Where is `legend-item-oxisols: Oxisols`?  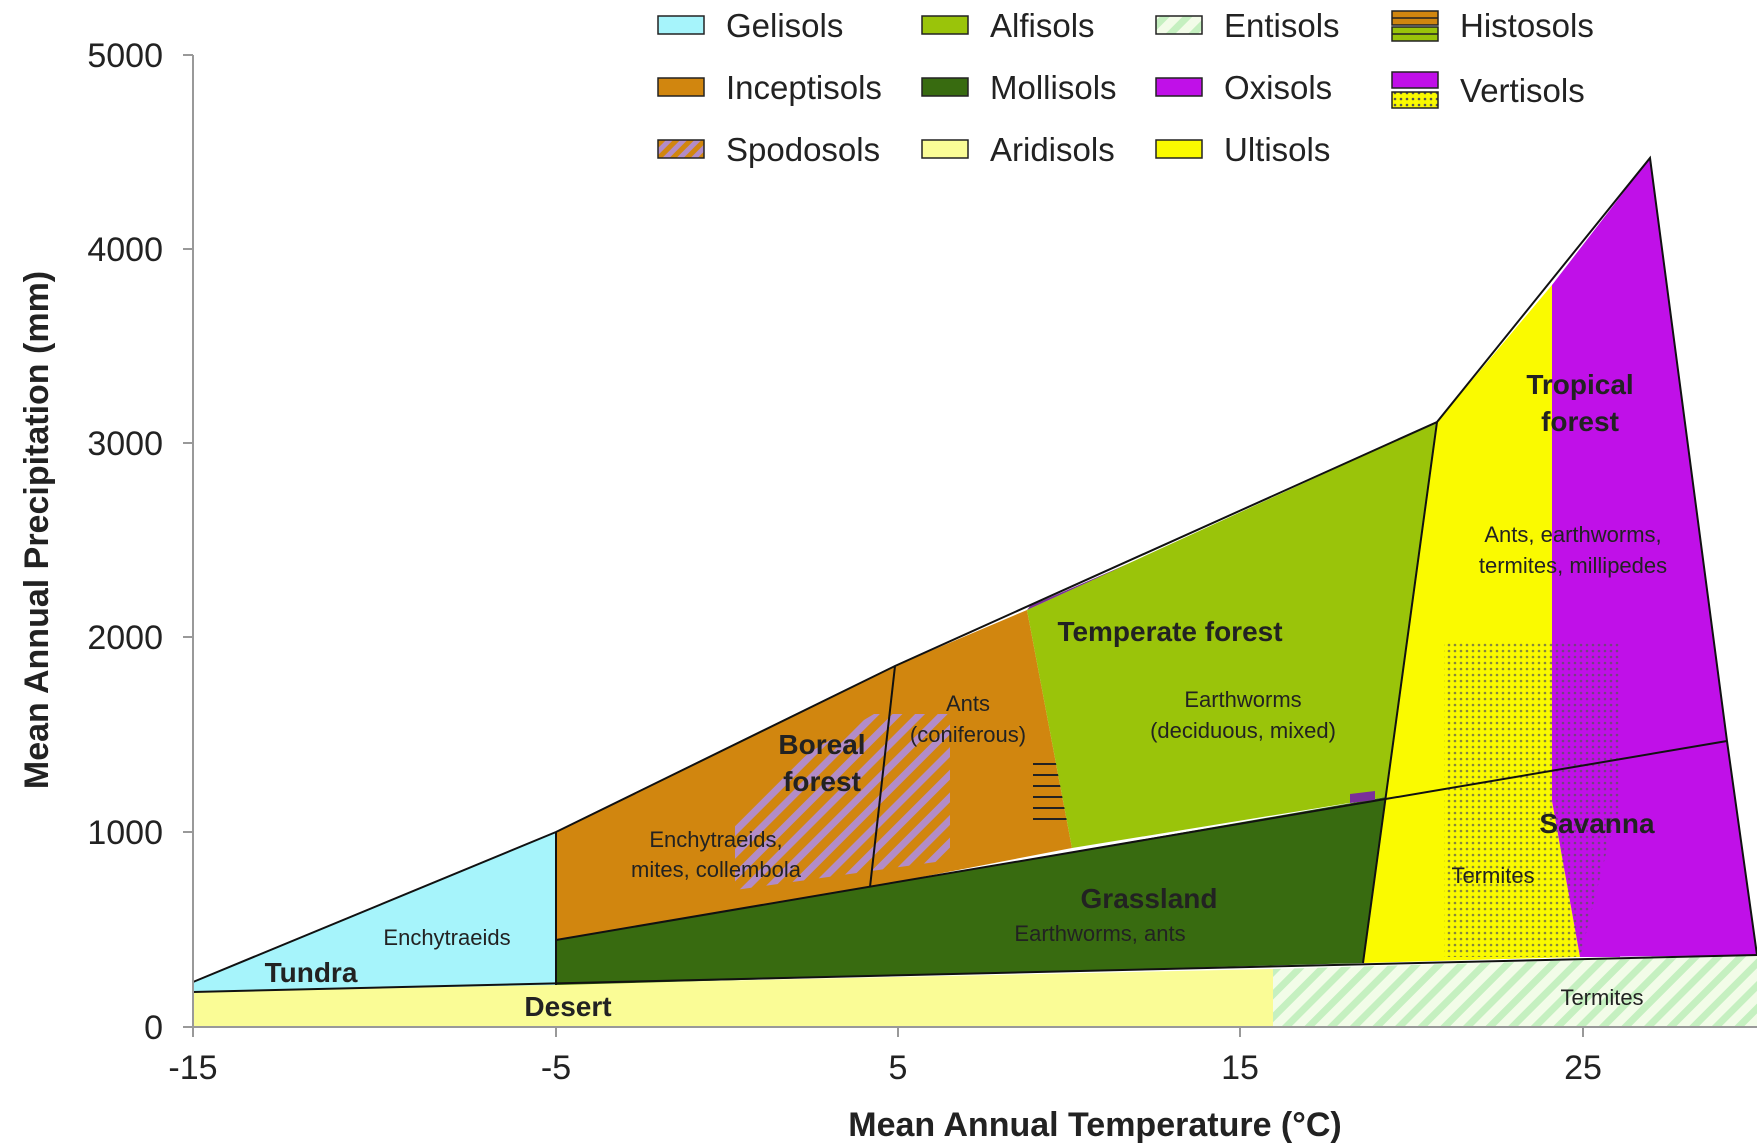 legend-item-oxisols: Oxisols is located at coordinates (1243, 87).